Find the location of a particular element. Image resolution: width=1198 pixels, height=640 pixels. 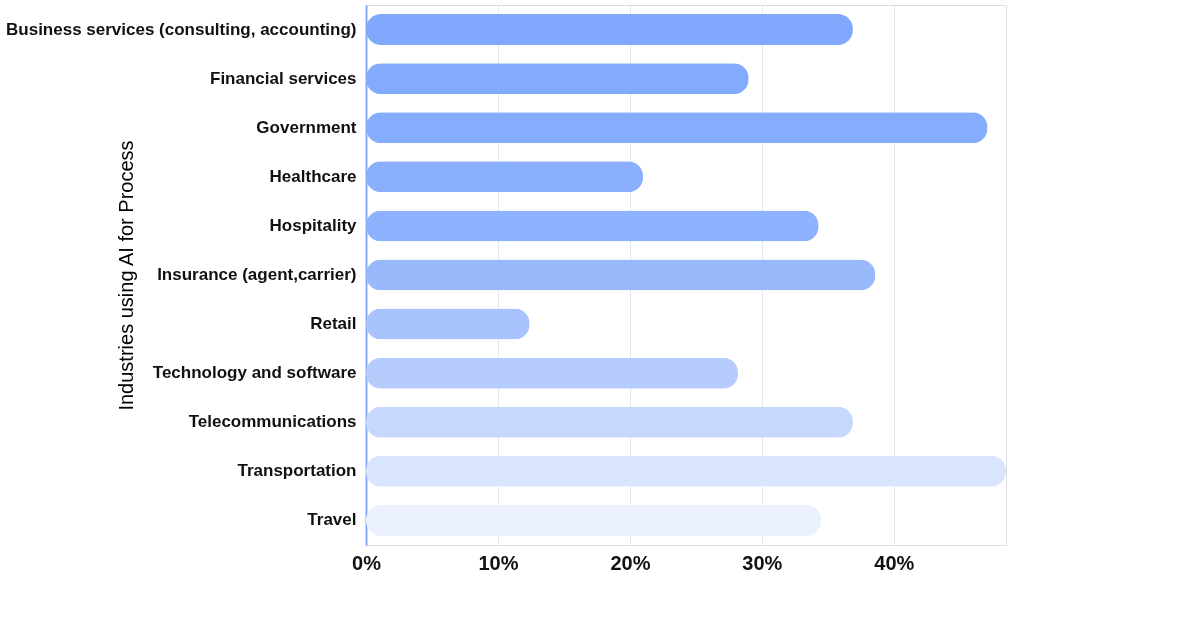

y-tick-label: Retail is located at coordinates (333, 324).